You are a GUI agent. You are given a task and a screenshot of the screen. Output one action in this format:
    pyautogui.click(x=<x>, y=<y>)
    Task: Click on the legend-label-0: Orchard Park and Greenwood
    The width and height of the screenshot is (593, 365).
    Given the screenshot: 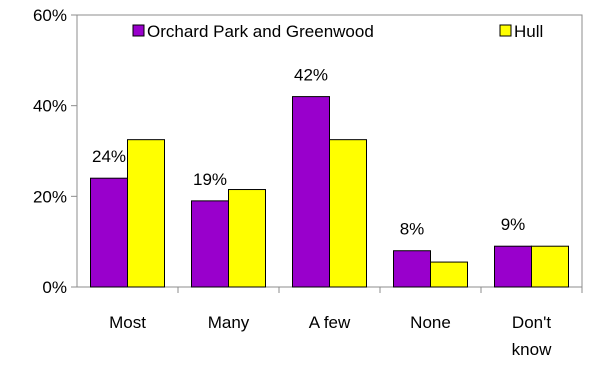 What is the action you would take?
    pyautogui.click(x=260, y=31)
    